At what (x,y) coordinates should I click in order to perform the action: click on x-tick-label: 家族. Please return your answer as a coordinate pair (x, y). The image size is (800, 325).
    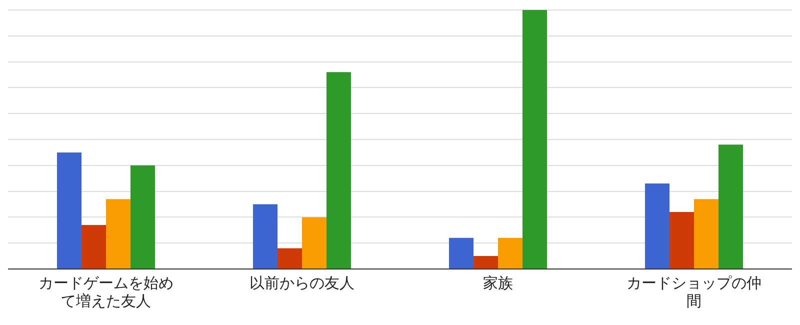
    Looking at the image, I should click on (498, 283).